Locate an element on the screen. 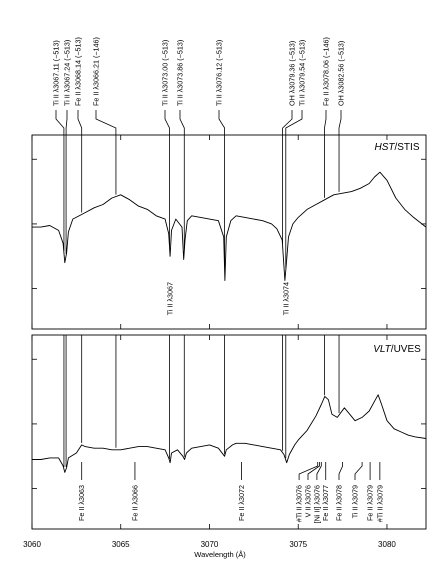 The width and height of the screenshot is (436, 570). vlt-spectrum-trace is located at coordinates (229, 433).